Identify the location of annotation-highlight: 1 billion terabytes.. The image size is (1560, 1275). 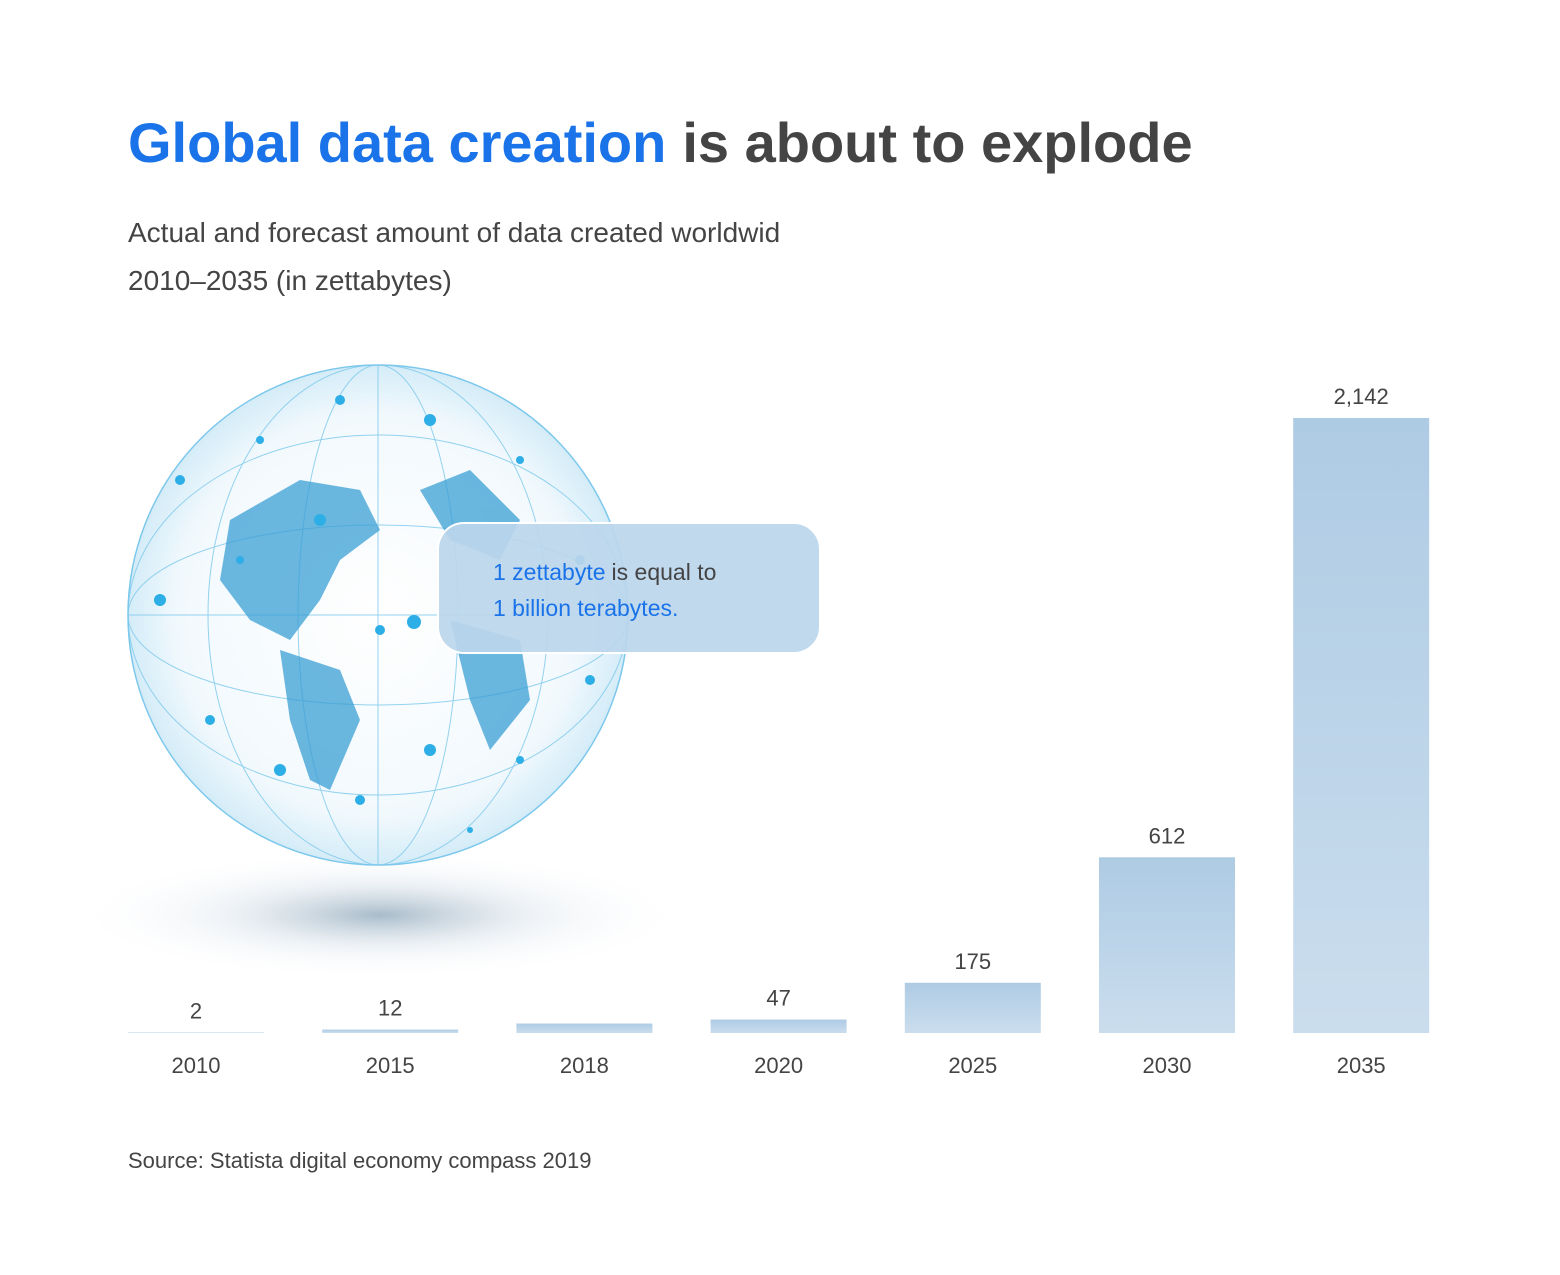
(585, 608).